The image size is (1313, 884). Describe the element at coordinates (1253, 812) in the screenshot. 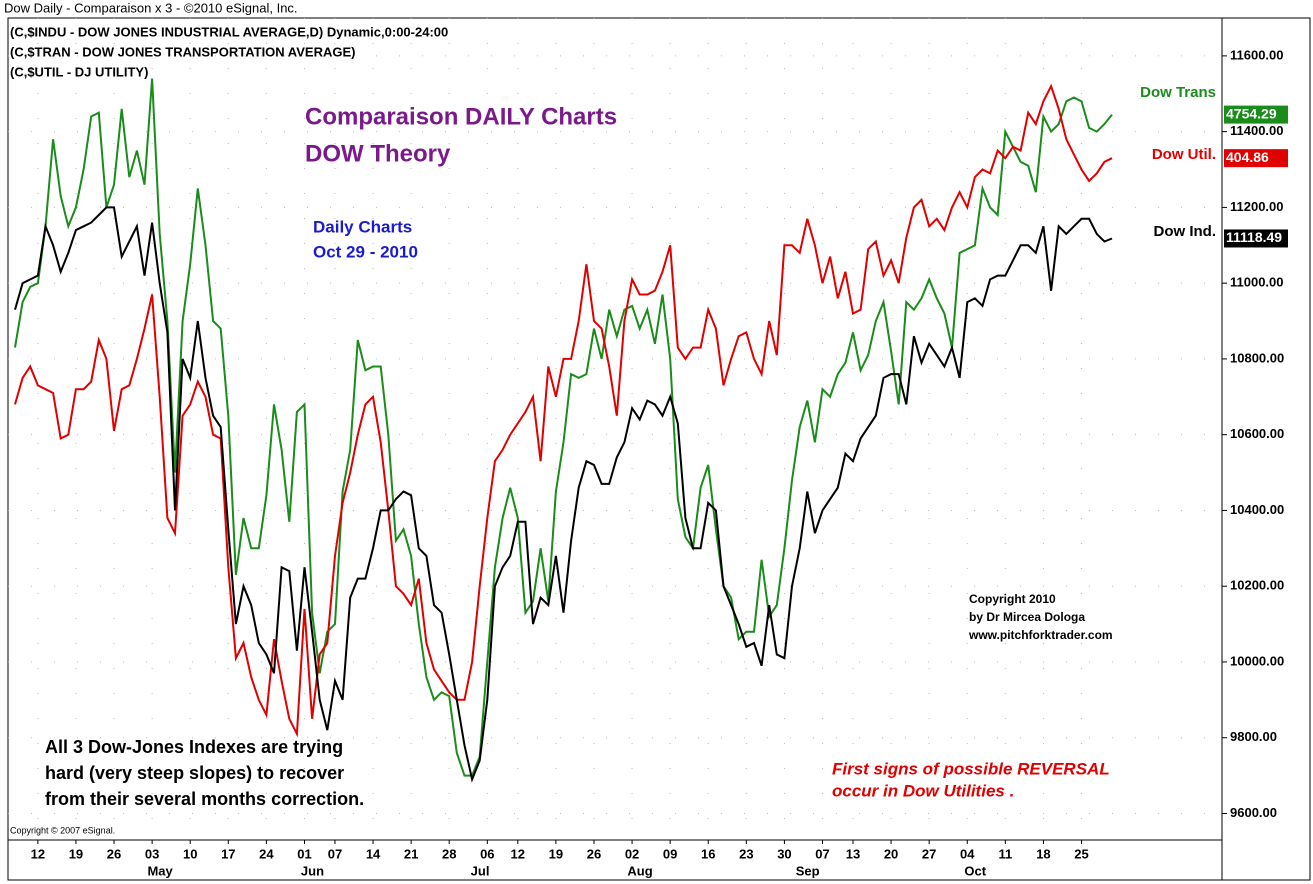

I see `y-tick-label: 9600.00` at that location.